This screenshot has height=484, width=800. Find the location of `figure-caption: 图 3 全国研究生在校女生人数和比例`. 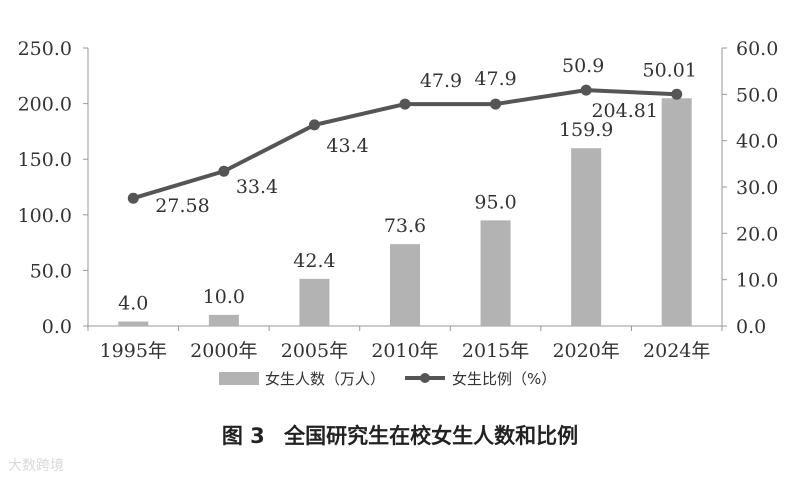

figure-caption: 图 3 全国研究生在校女生人数和比例 is located at coordinates (400, 435).